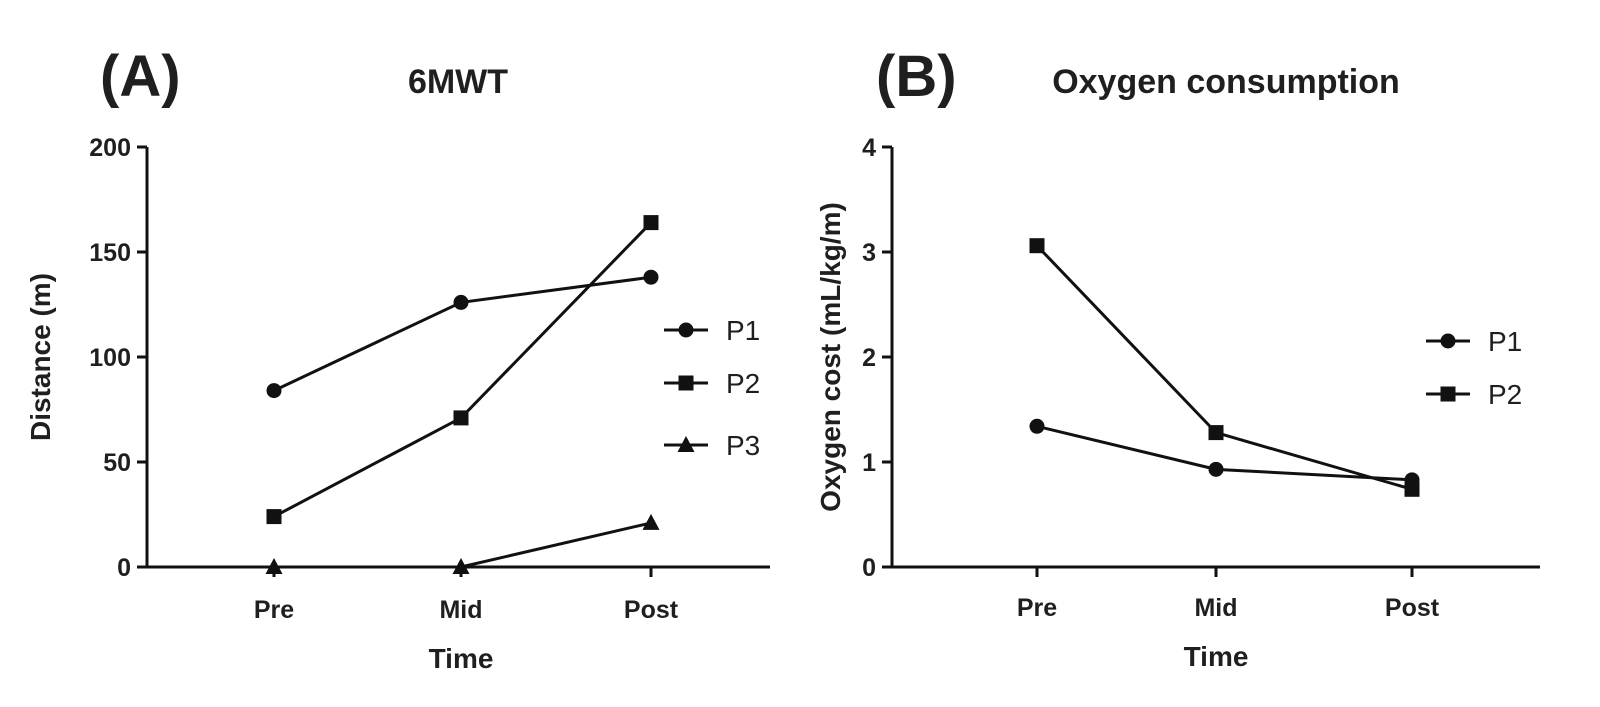 This screenshot has width=1600, height=707. What do you see at coordinates (1226, 82) in the screenshot?
I see `panel-b-title: Oxygen consumption` at bounding box center [1226, 82].